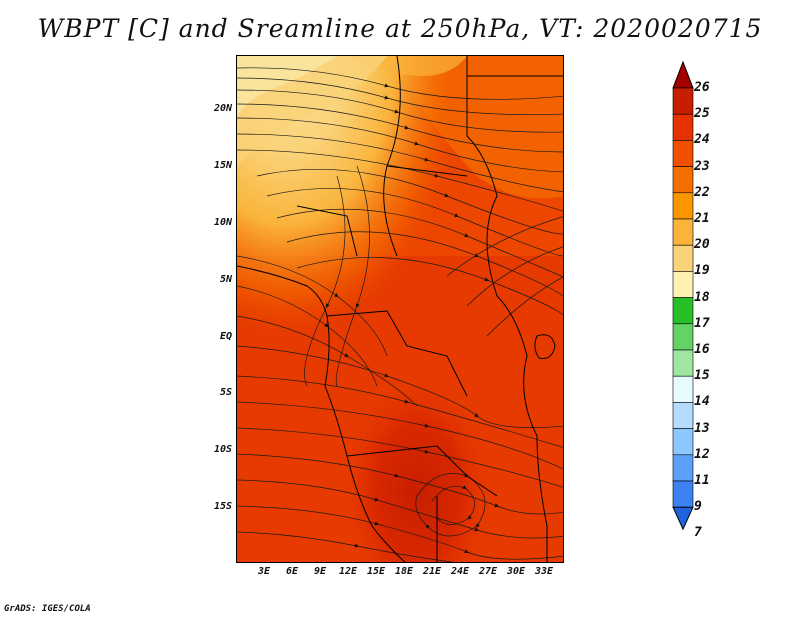 This screenshot has width=800, height=618. I want to click on lat-label: 5S, so click(225, 392).